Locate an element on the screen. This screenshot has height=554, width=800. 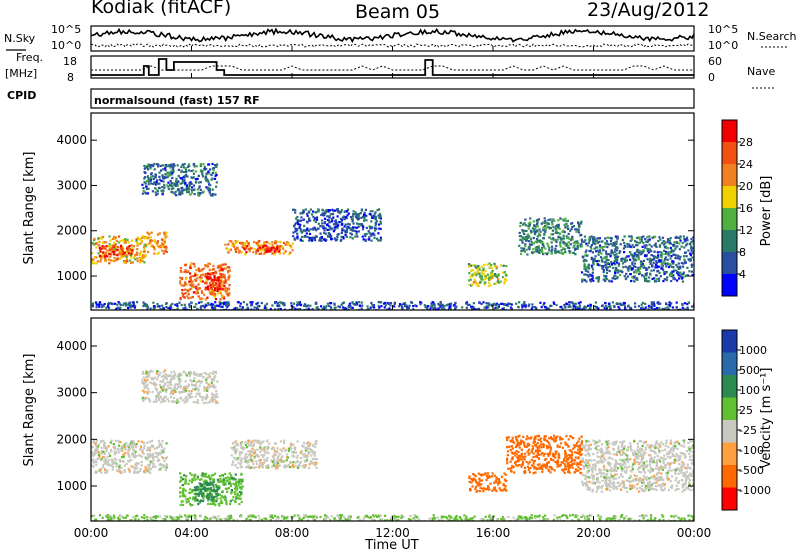
power-region is located at coordinates (392, 305).